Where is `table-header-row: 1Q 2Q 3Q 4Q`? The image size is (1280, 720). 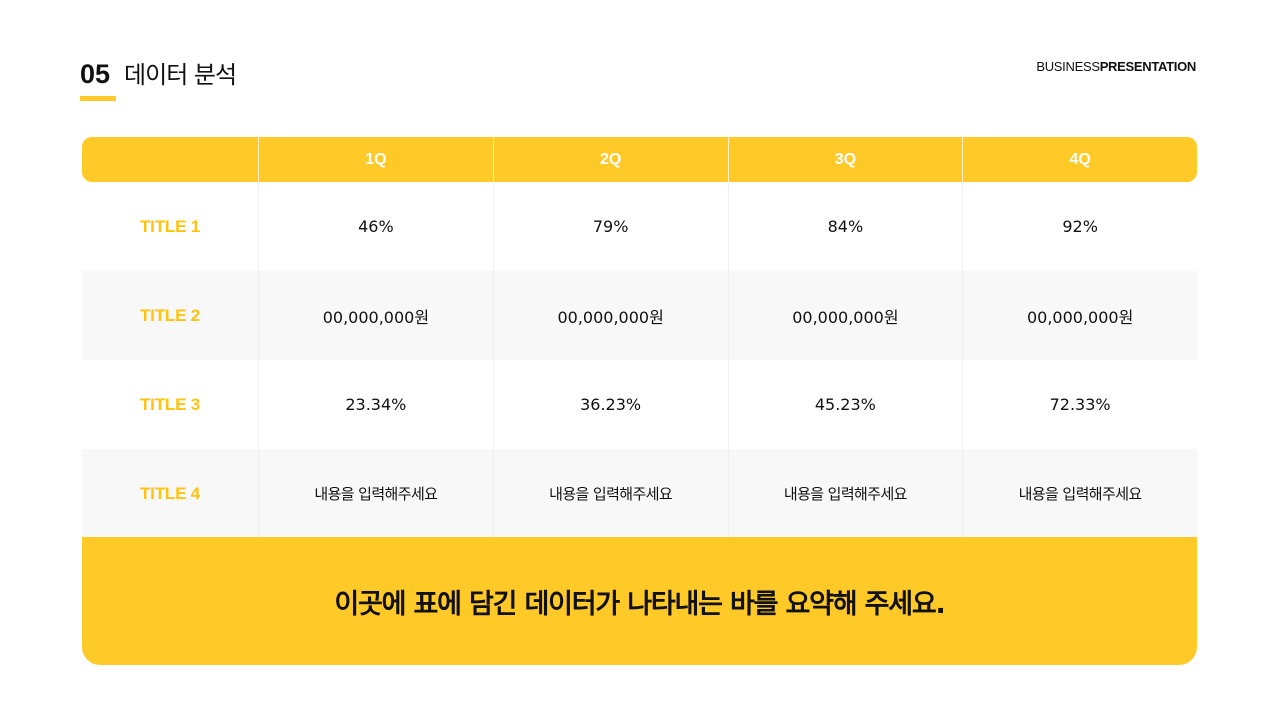
table-header-row: 1Q 2Q 3Q 4Q is located at coordinates (639, 159).